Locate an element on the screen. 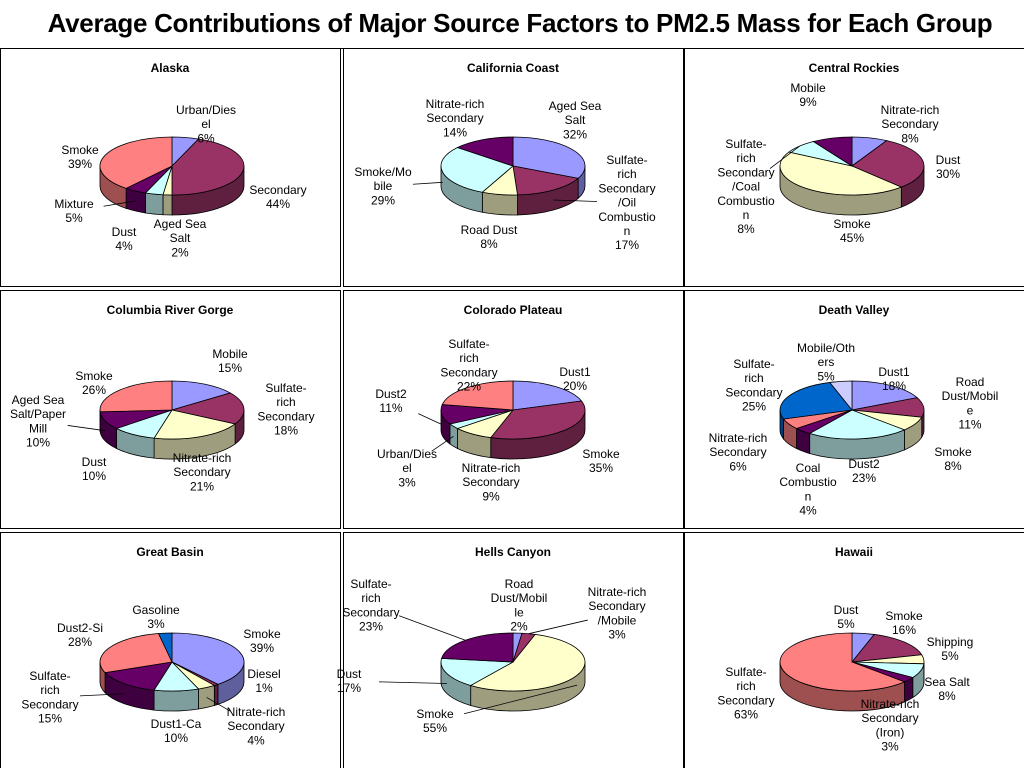  chart-title: Columbia River Gorge is located at coordinates (170, 310).